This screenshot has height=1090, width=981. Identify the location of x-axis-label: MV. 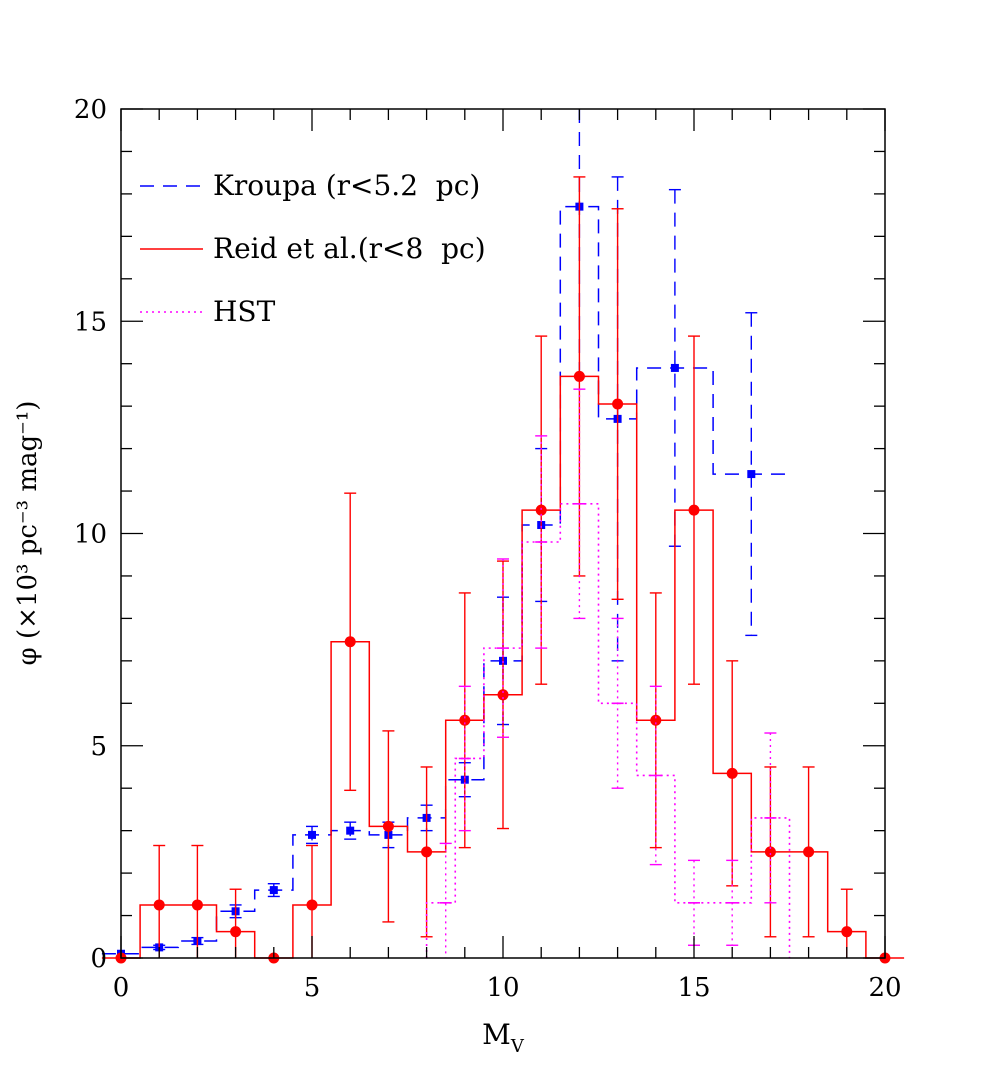
(503, 1037).